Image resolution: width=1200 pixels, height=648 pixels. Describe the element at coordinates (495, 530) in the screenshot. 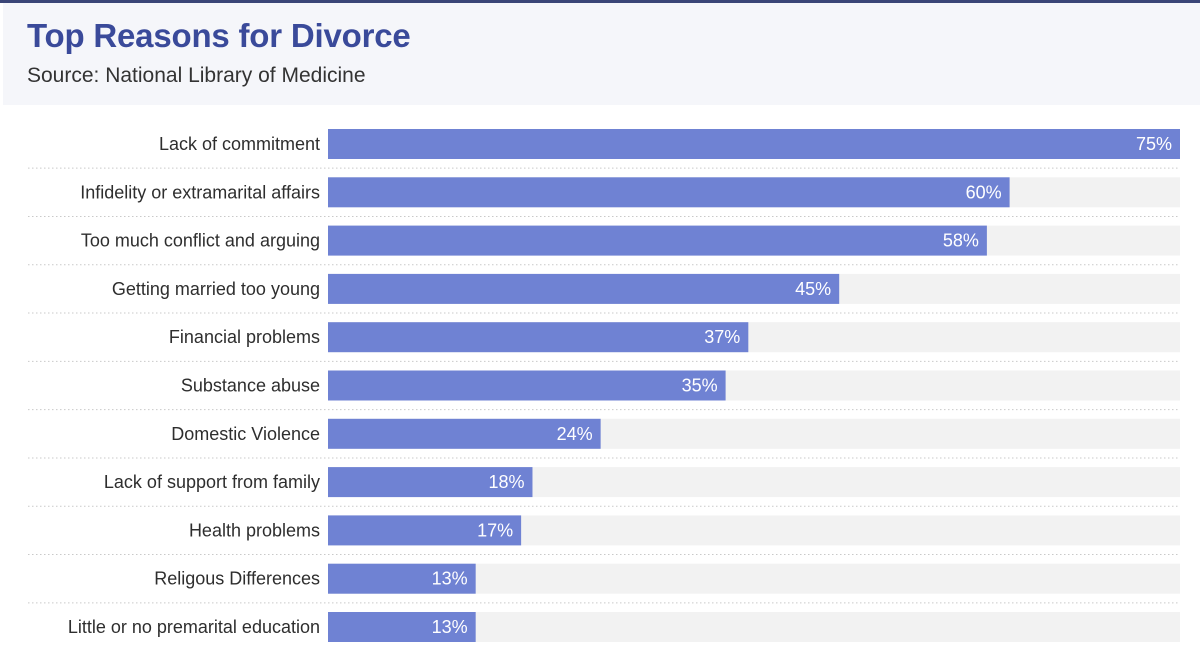

I see `value-label: 17%` at that location.